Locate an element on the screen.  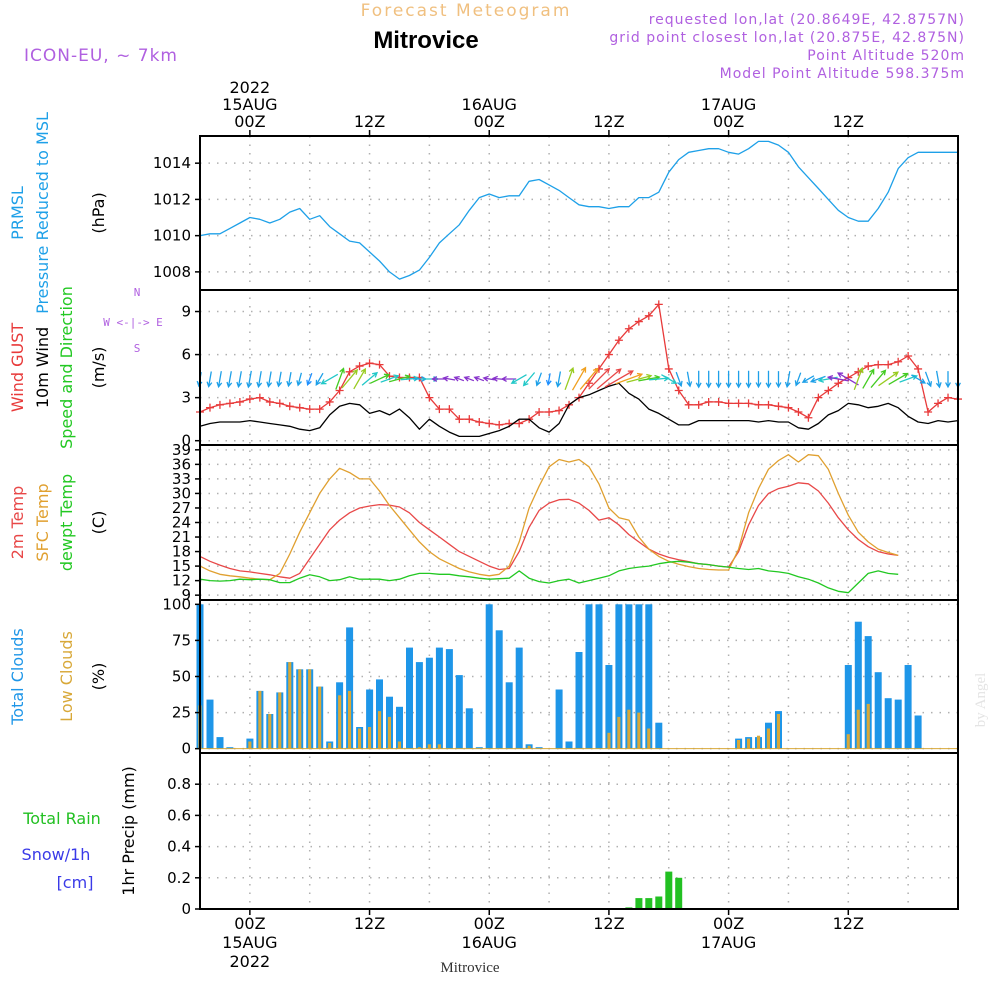
time-label-bottom: 17AUG is located at coordinates (728, 942).